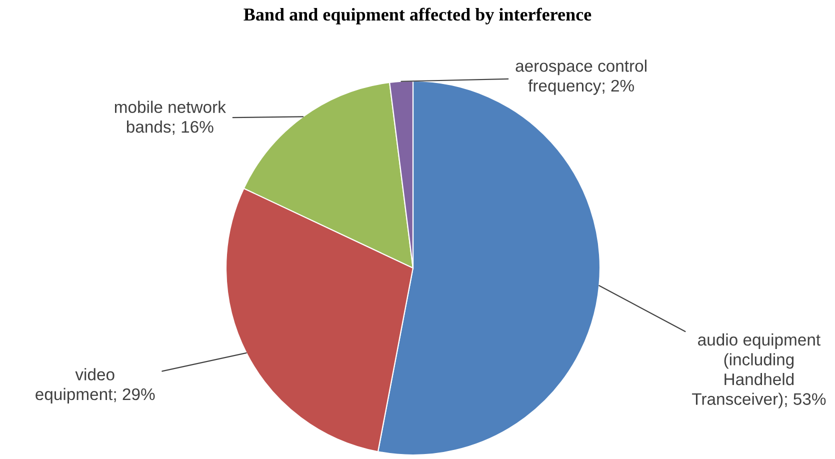  Describe the element at coordinates (95, 386) in the screenshot. I see `slice-label: video equipment; 29%` at that location.